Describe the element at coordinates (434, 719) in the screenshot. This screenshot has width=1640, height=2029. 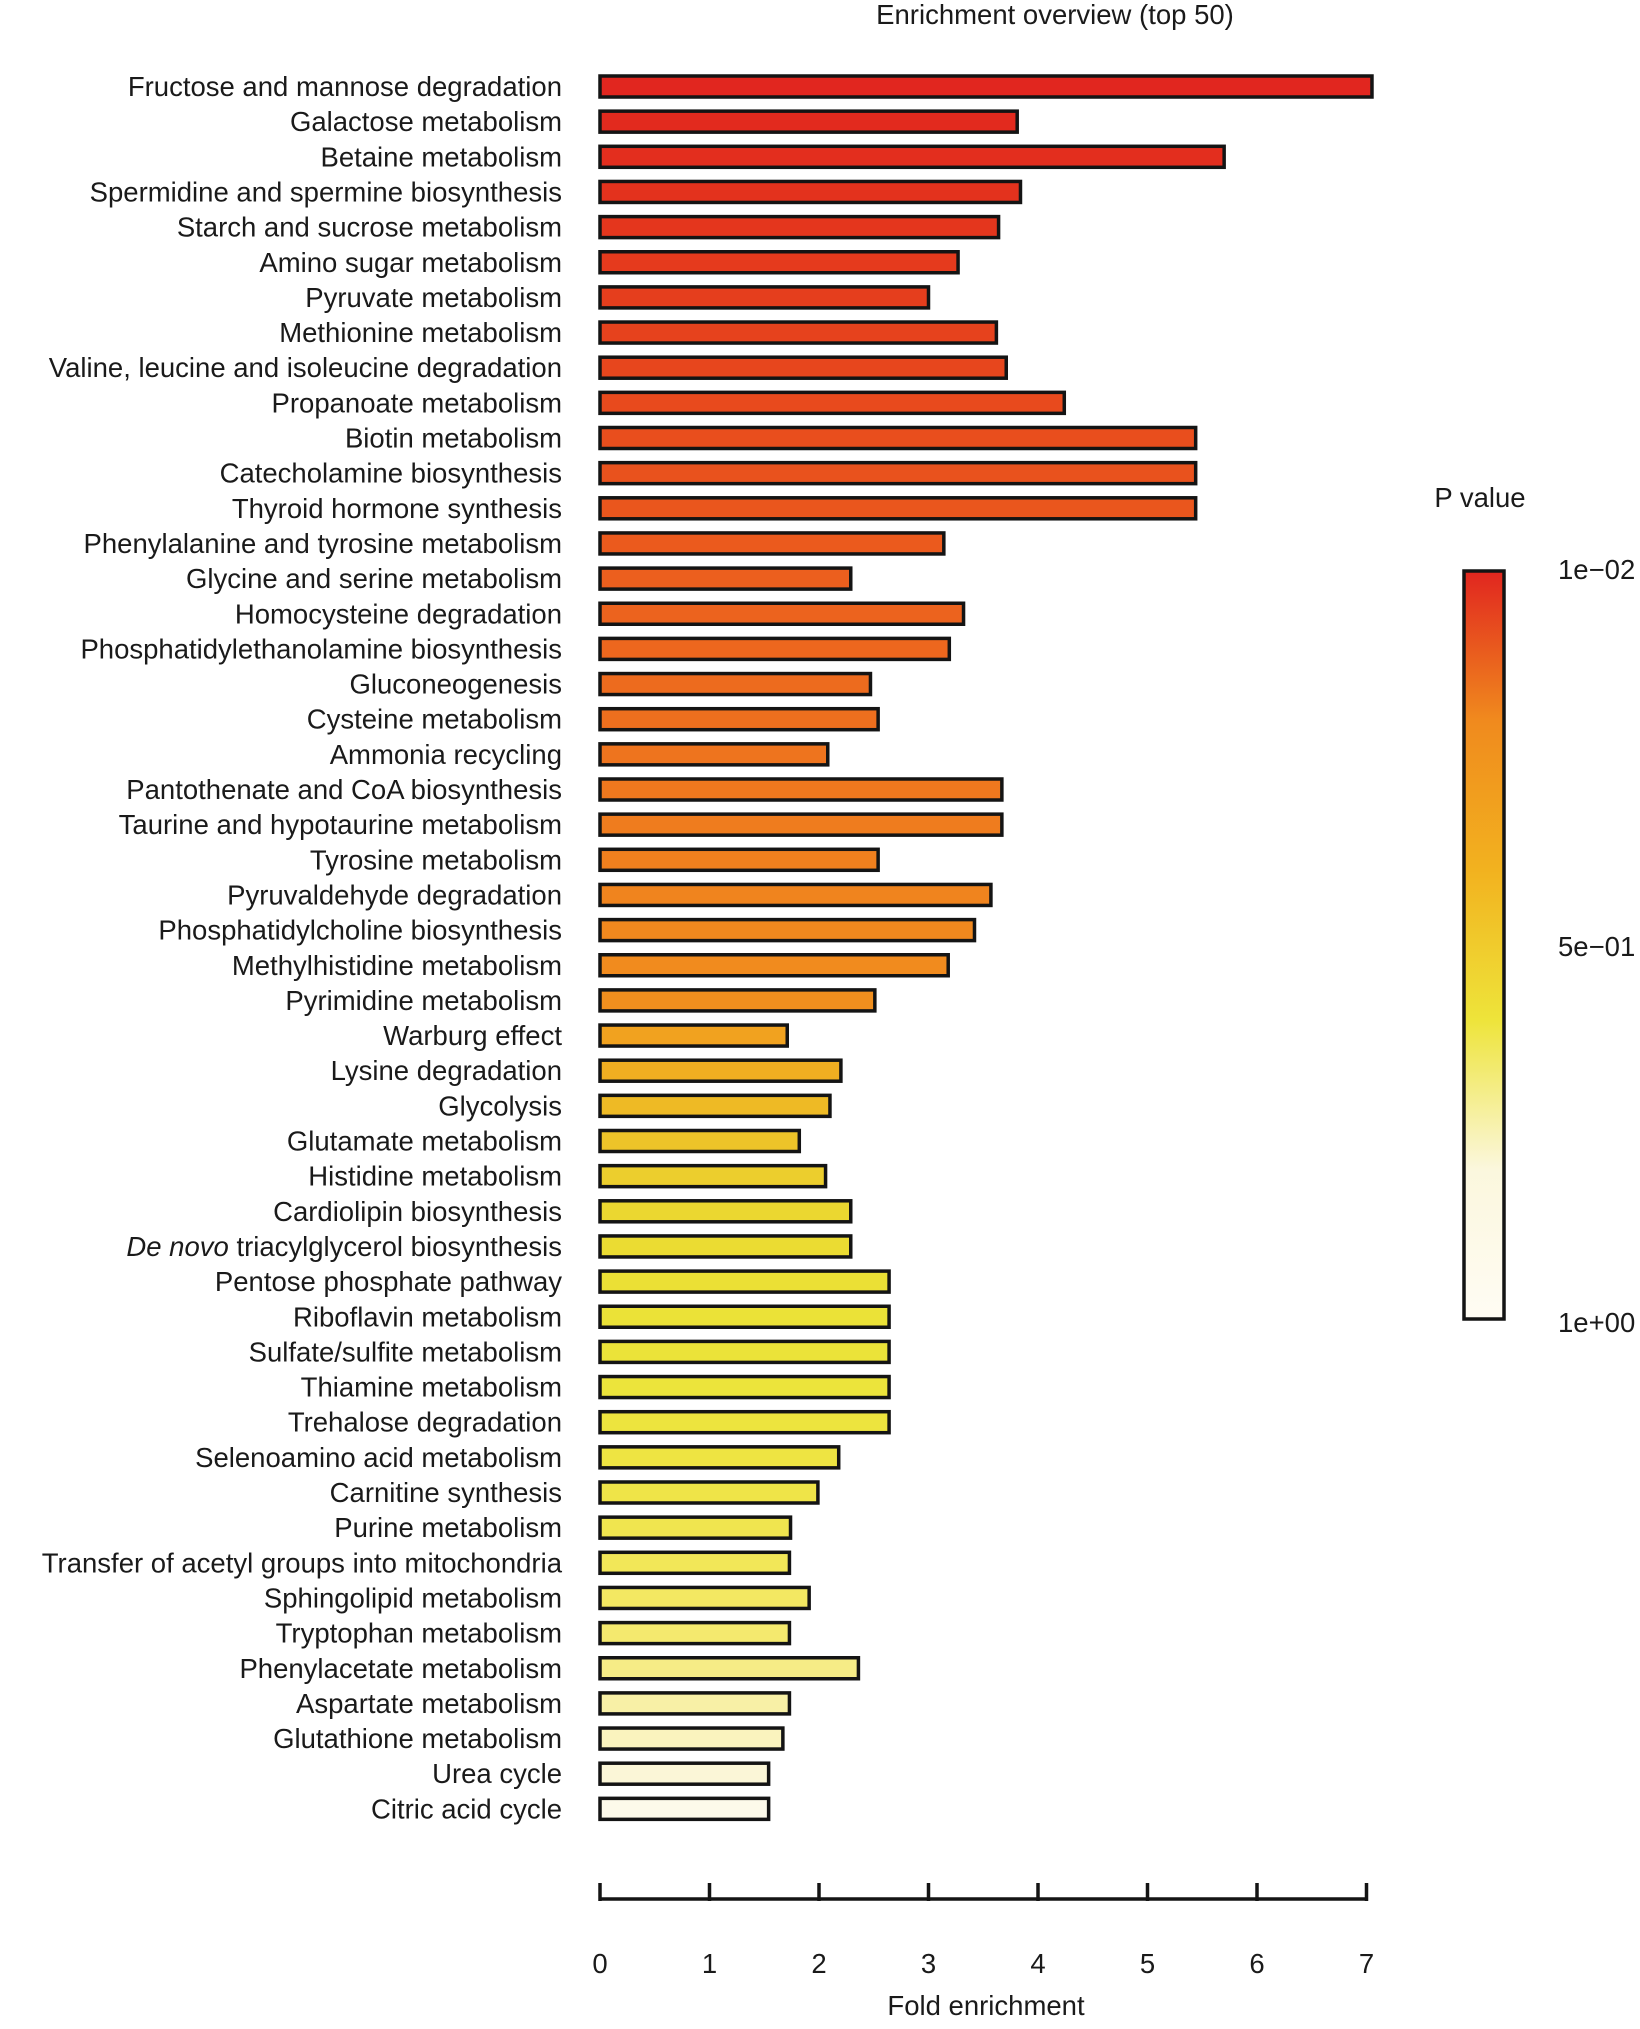
I see `category-label: Cysteine metabolism` at that location.